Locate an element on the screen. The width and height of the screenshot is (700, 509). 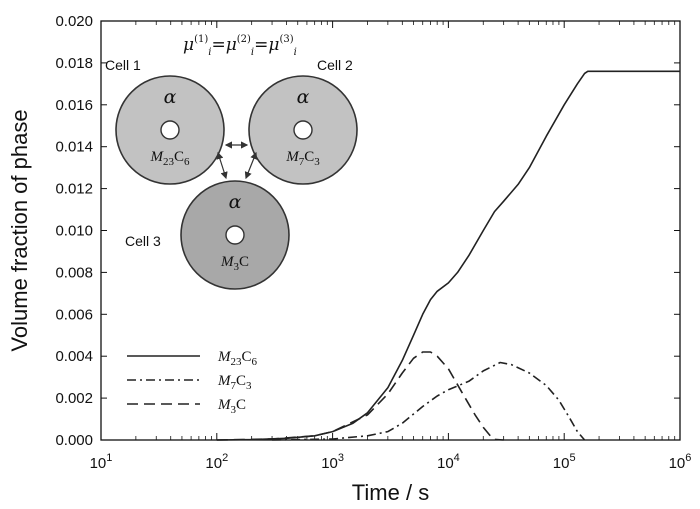
legend-label-m3c: M3C is located at coordinates (231, 406).